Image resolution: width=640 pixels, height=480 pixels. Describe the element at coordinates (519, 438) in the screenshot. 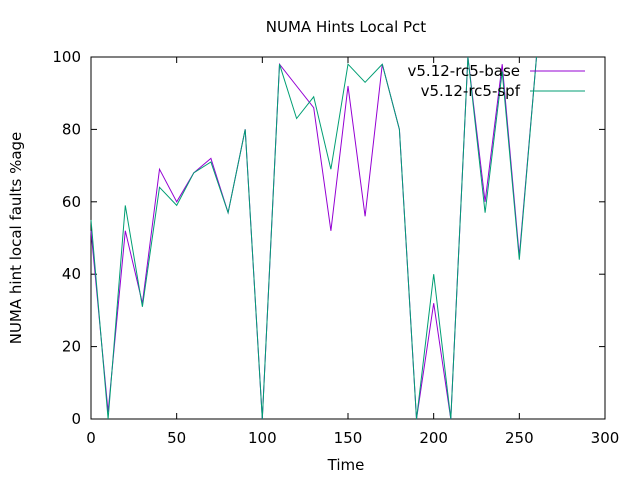

I see `x-tick-label: 250` at that location.